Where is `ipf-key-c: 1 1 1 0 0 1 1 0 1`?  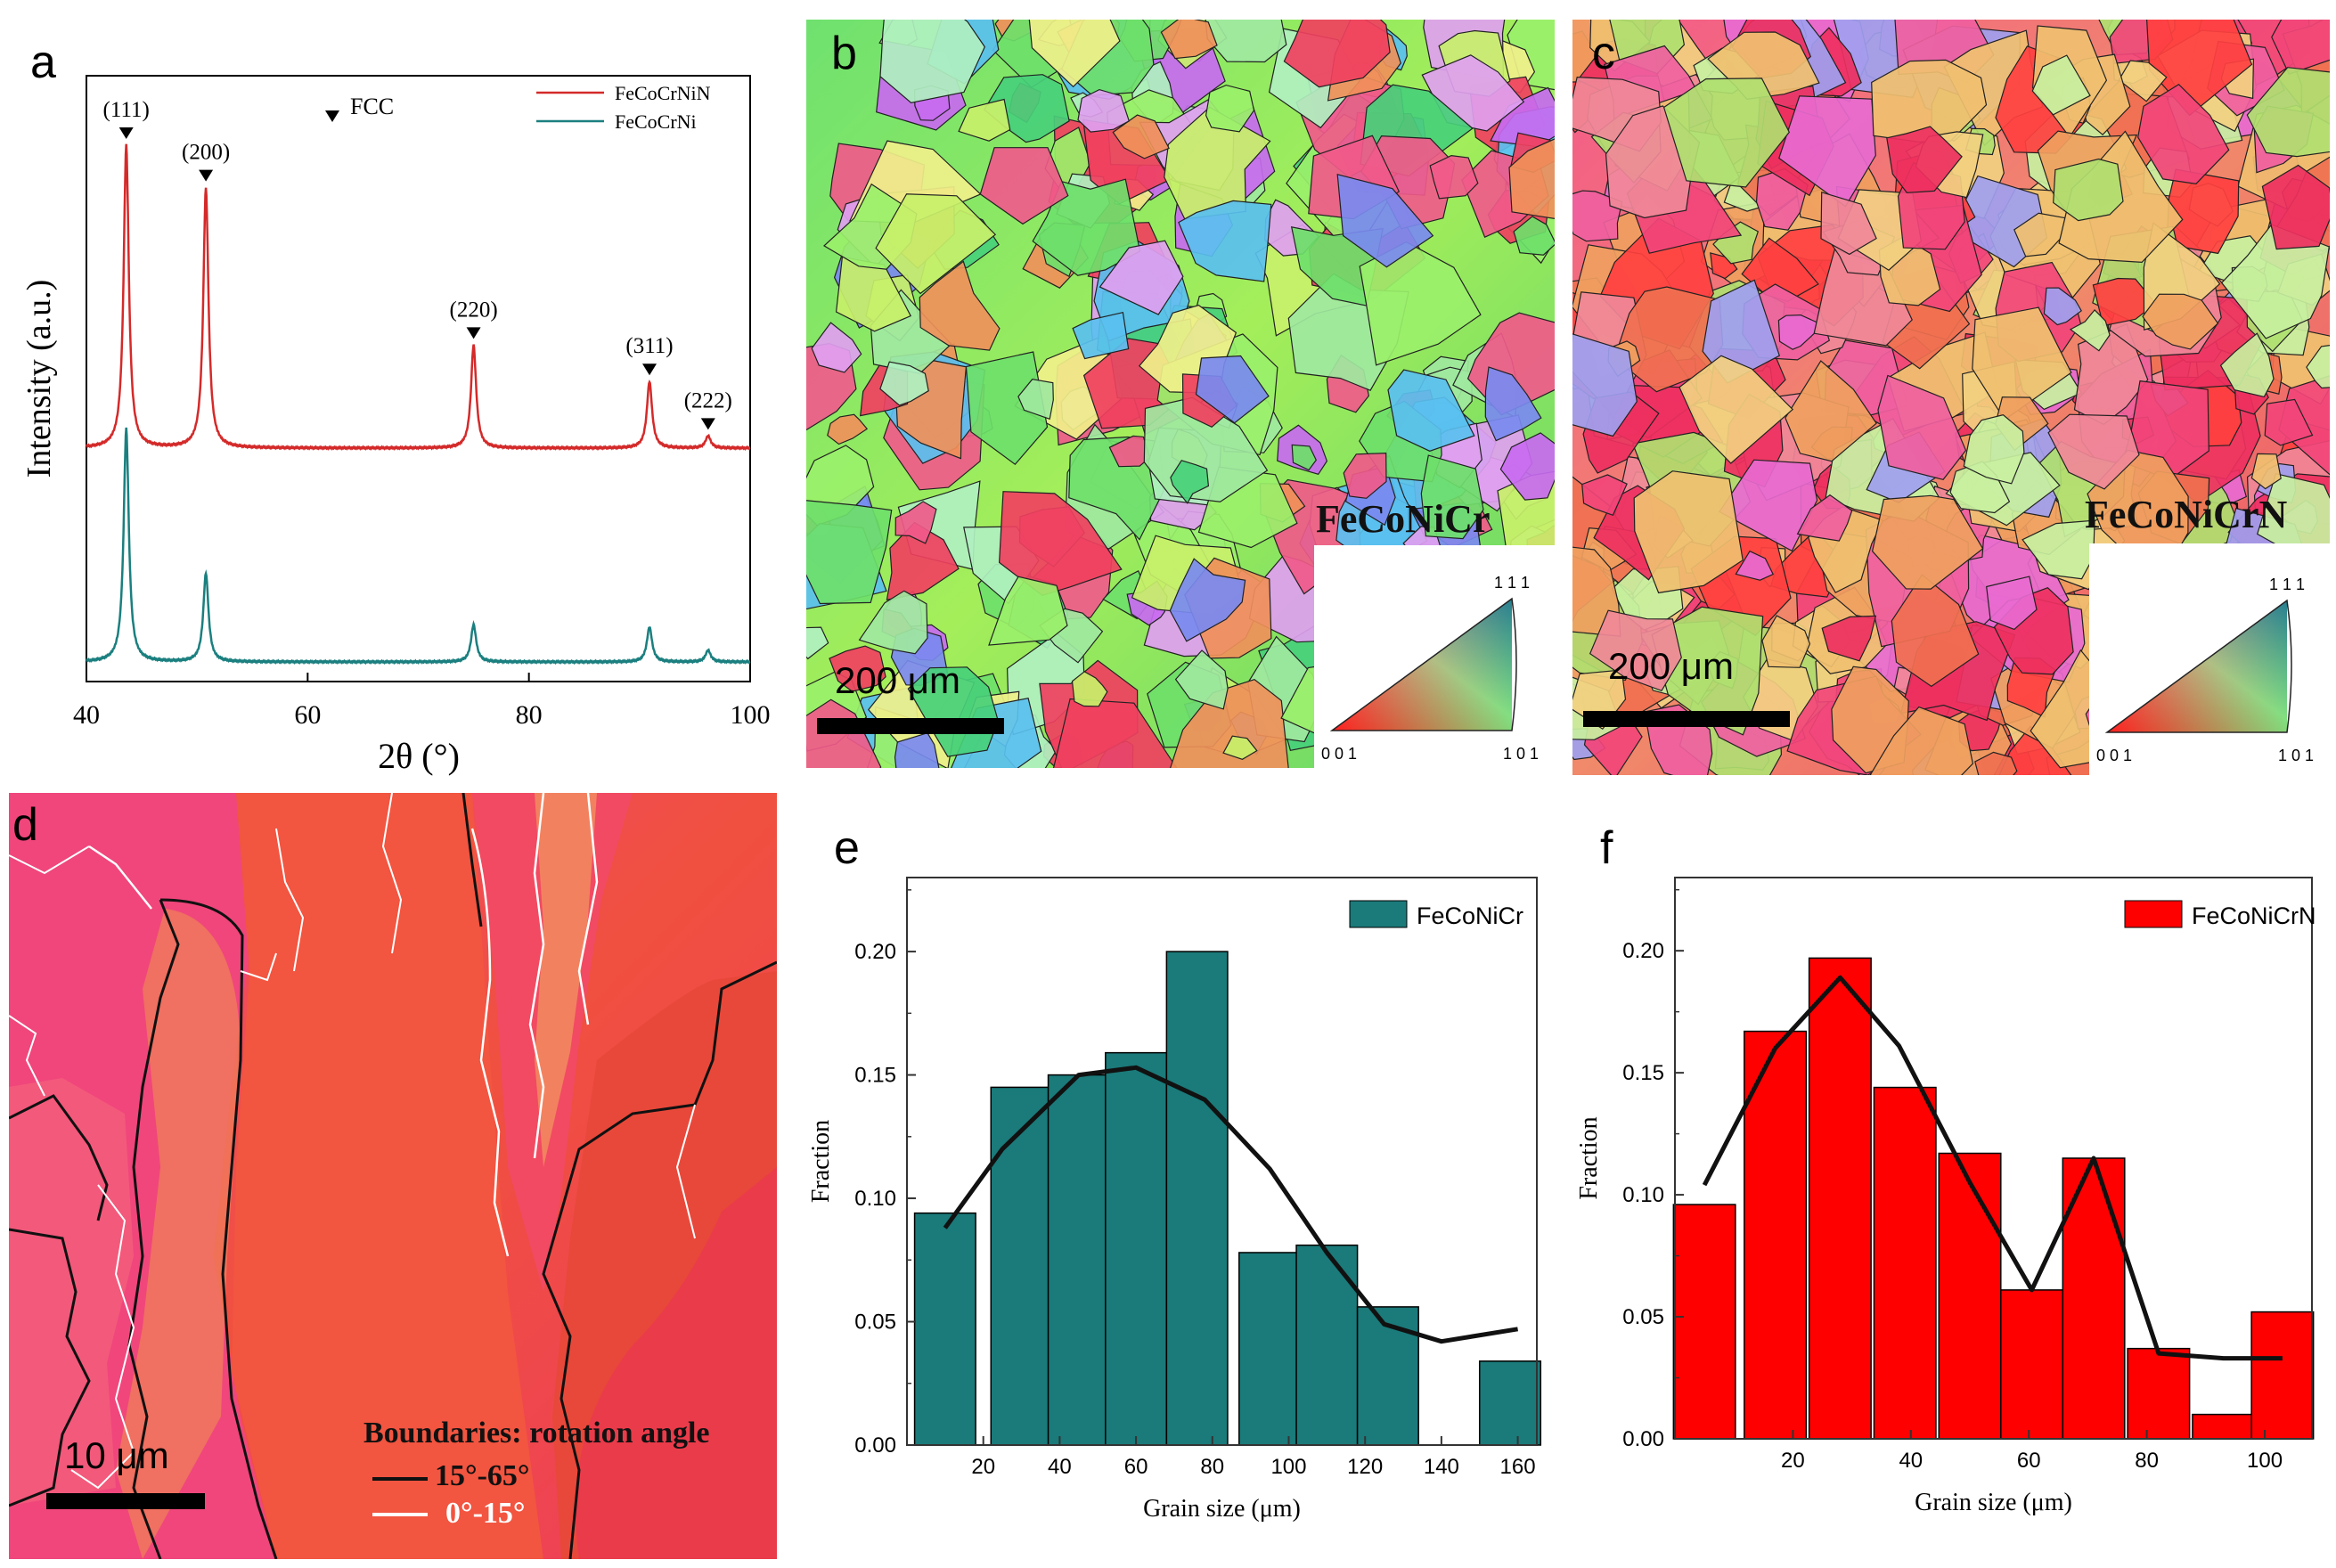 ipf-key-c: 1 1 1 0 0 1 1 0 1 is located at coordinates (2210, 659).